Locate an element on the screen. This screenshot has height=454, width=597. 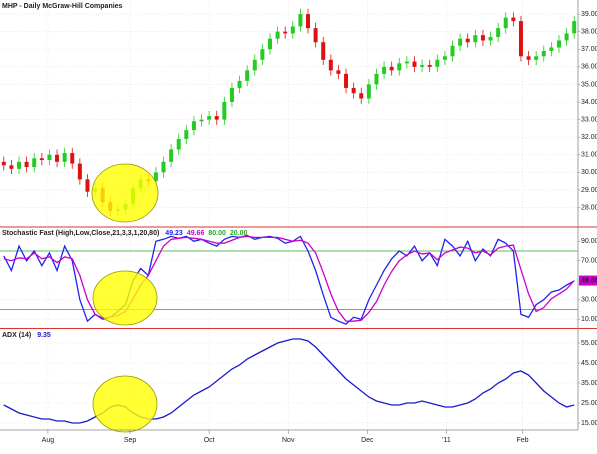
y-tick-label: 45.00 is located at coordinates (589, 363).